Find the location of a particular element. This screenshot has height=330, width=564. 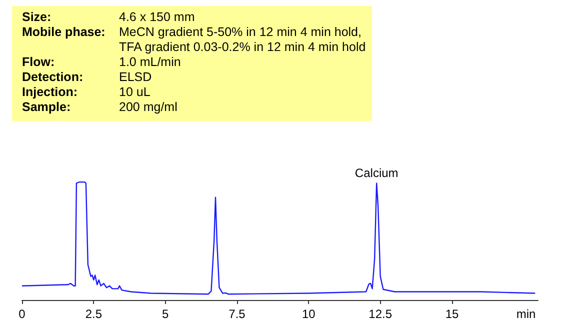

text: Mobile phase: MeCN gradient 5-50% in 12 min 4 min hold, TFA gradient 0.03-0.2% in 12 min 4 min hold is located at coordinates (194, 40).